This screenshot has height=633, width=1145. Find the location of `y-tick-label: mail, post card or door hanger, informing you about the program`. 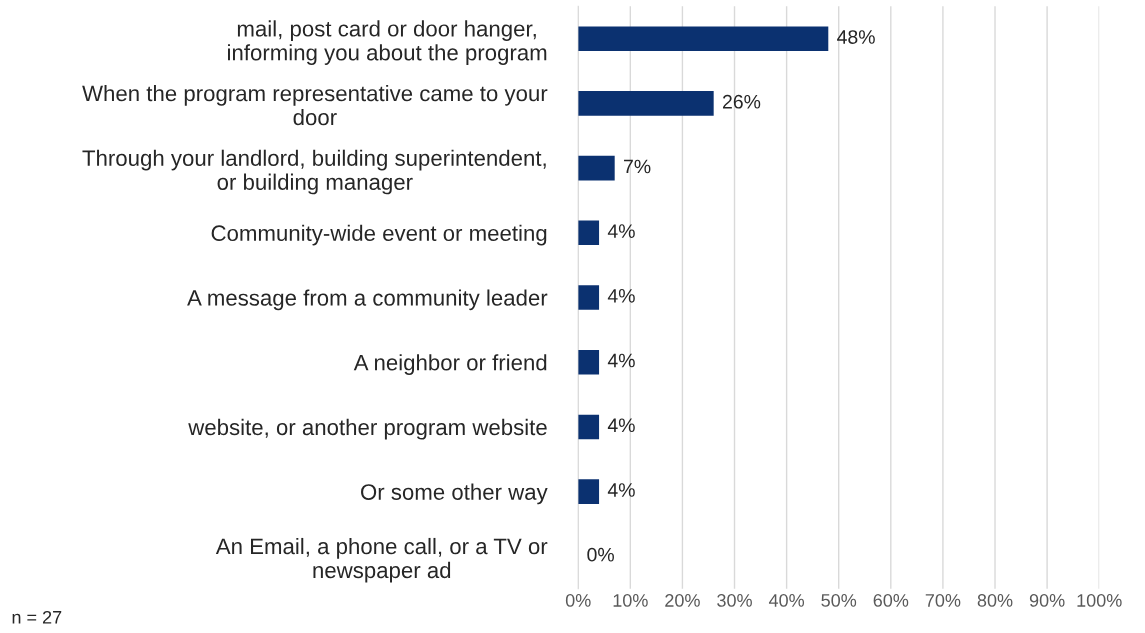

y-tick-label: mail, post card or door hanger, informing you about the program is located at coordinates (387, 42).